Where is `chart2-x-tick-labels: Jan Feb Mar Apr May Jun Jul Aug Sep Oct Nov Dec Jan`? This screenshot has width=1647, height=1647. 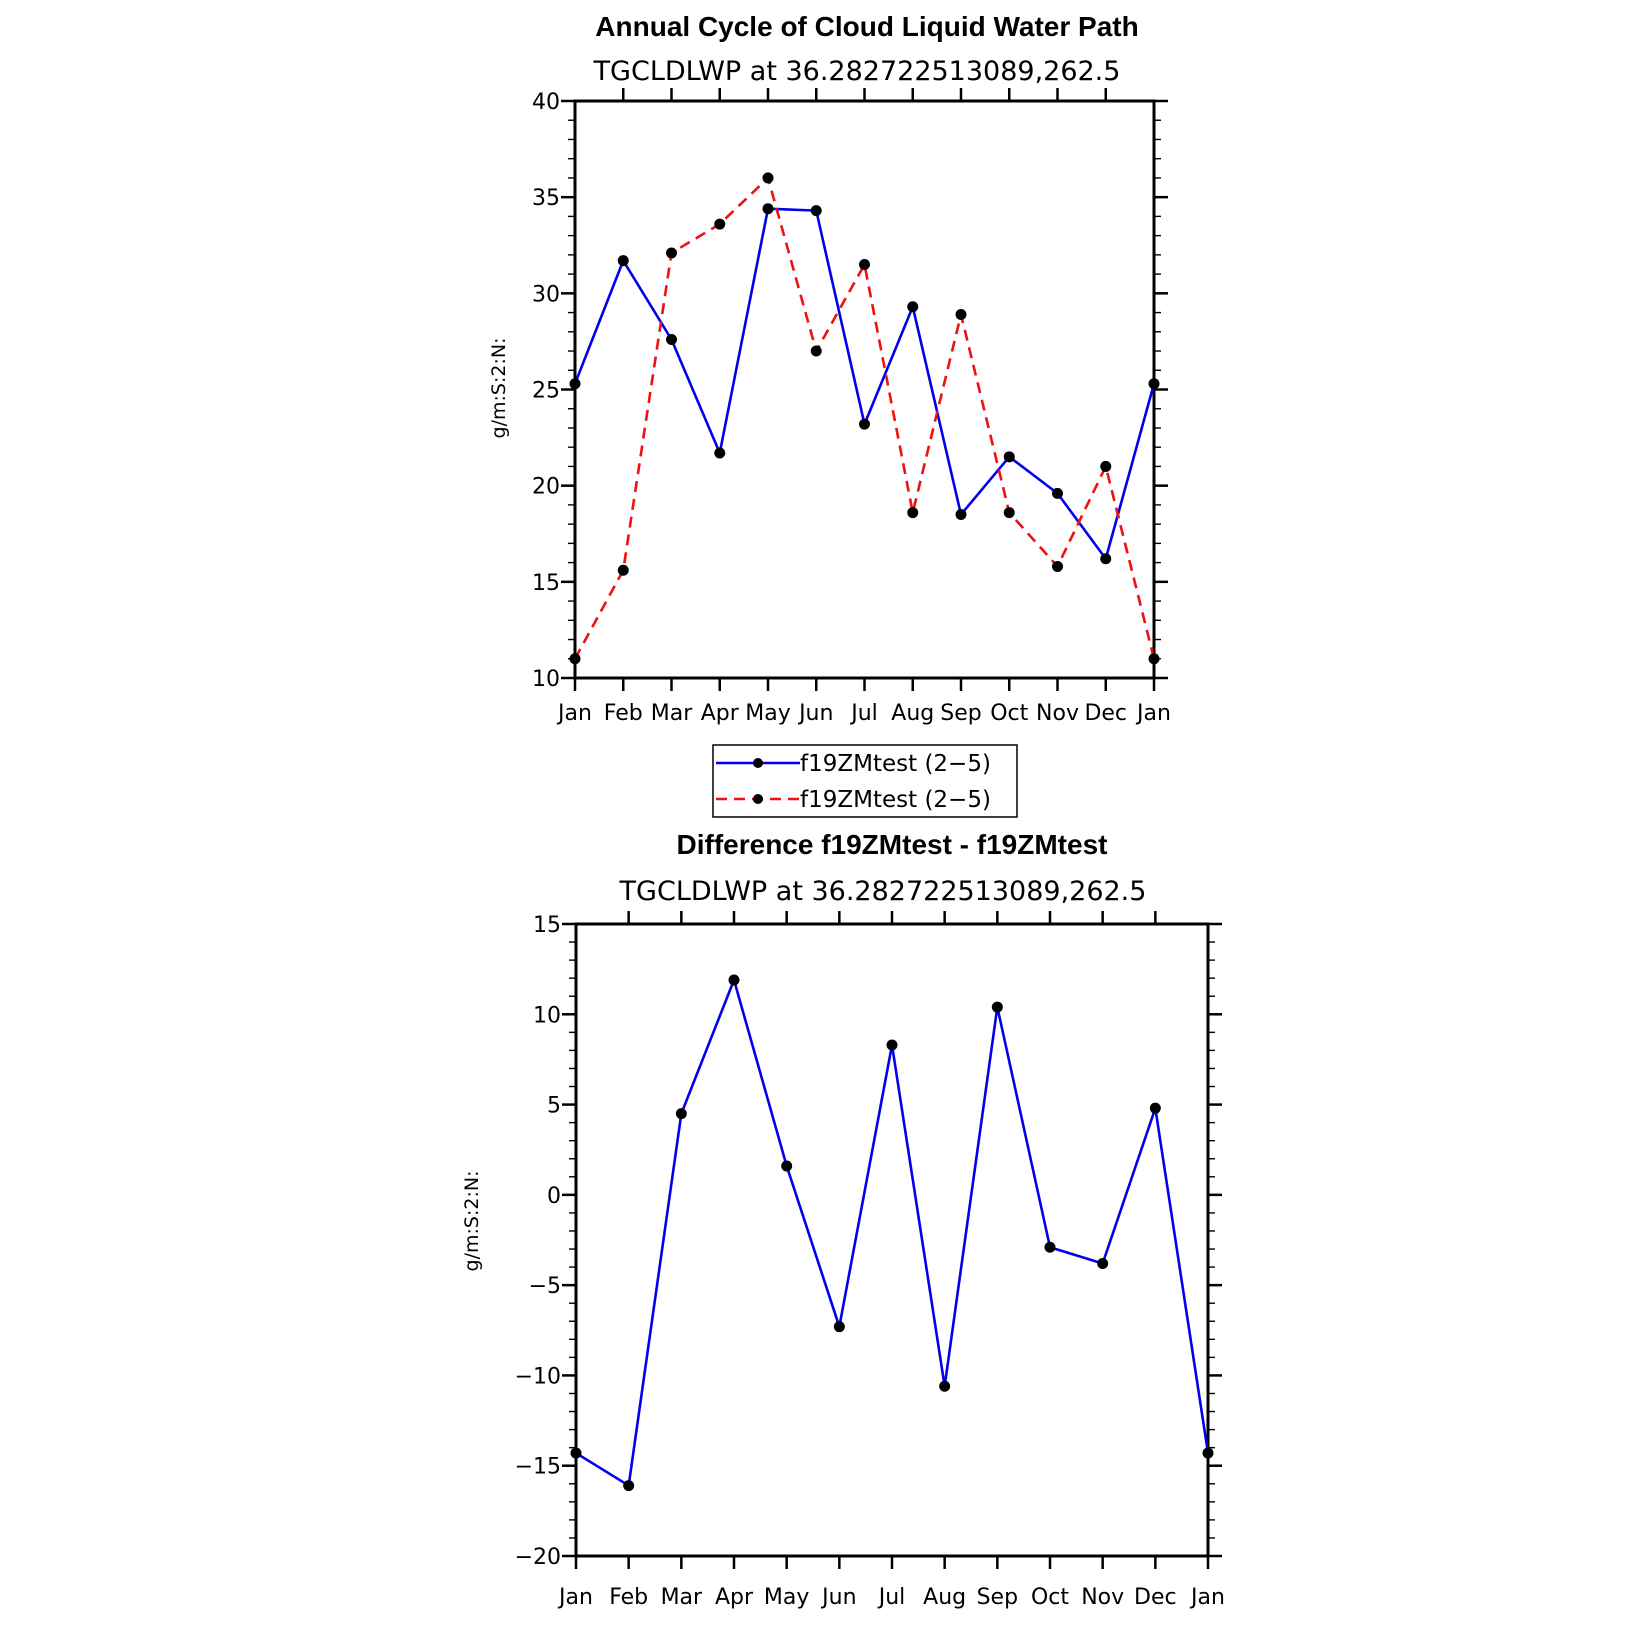 chart2-x-tick-labels: Jan Feb Mar Apr May Jun Jul Aug Sep Oct Nov Dec Jan is located at coordinates (891, 1597).